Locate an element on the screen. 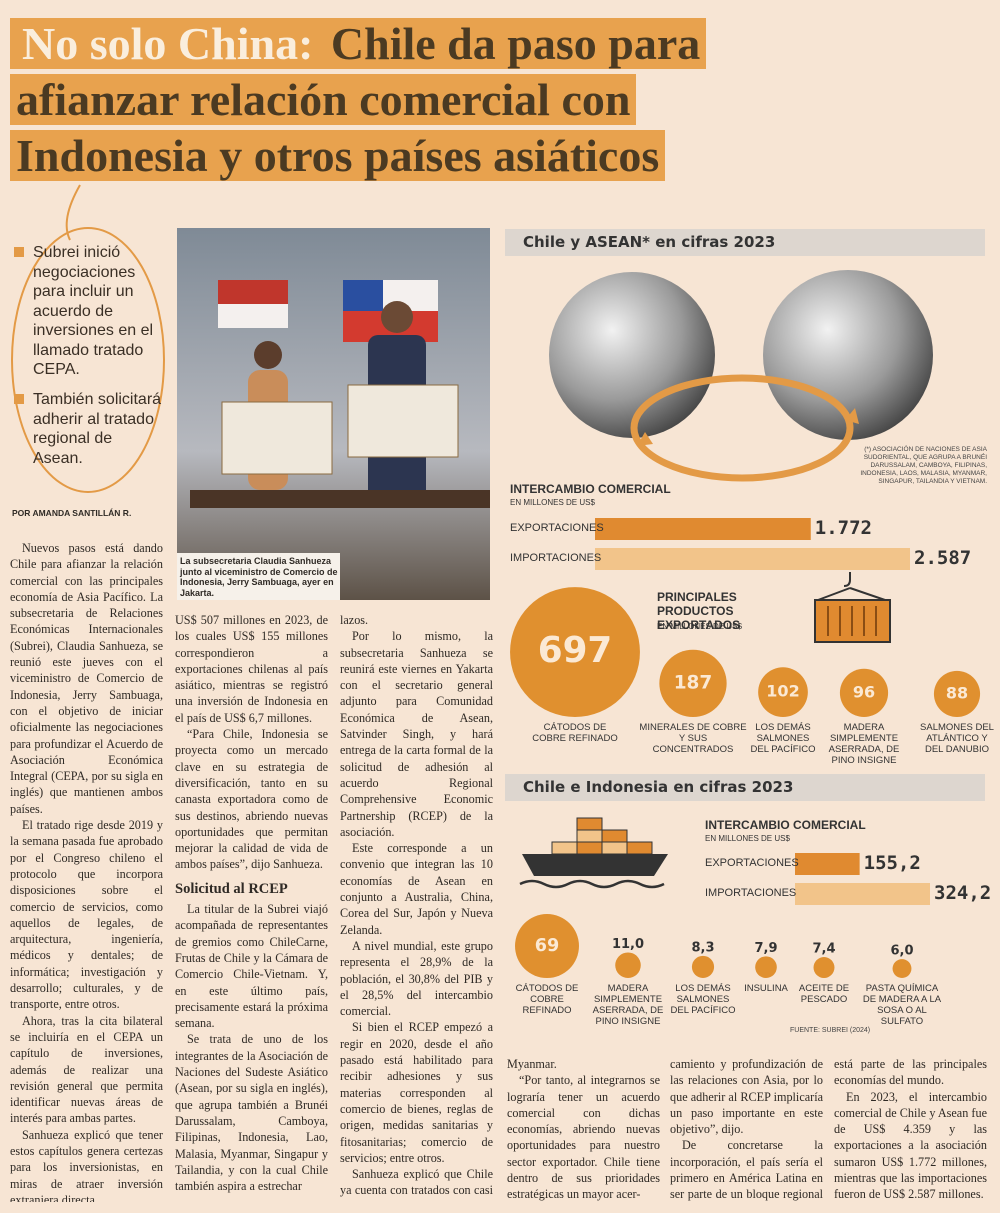 Image resolution: width=1000 pixels, height=1213 pixels. chart-title: PRINCIPALES PRODUCTOS EXPORTADOS is located at coordinates (699, 611).